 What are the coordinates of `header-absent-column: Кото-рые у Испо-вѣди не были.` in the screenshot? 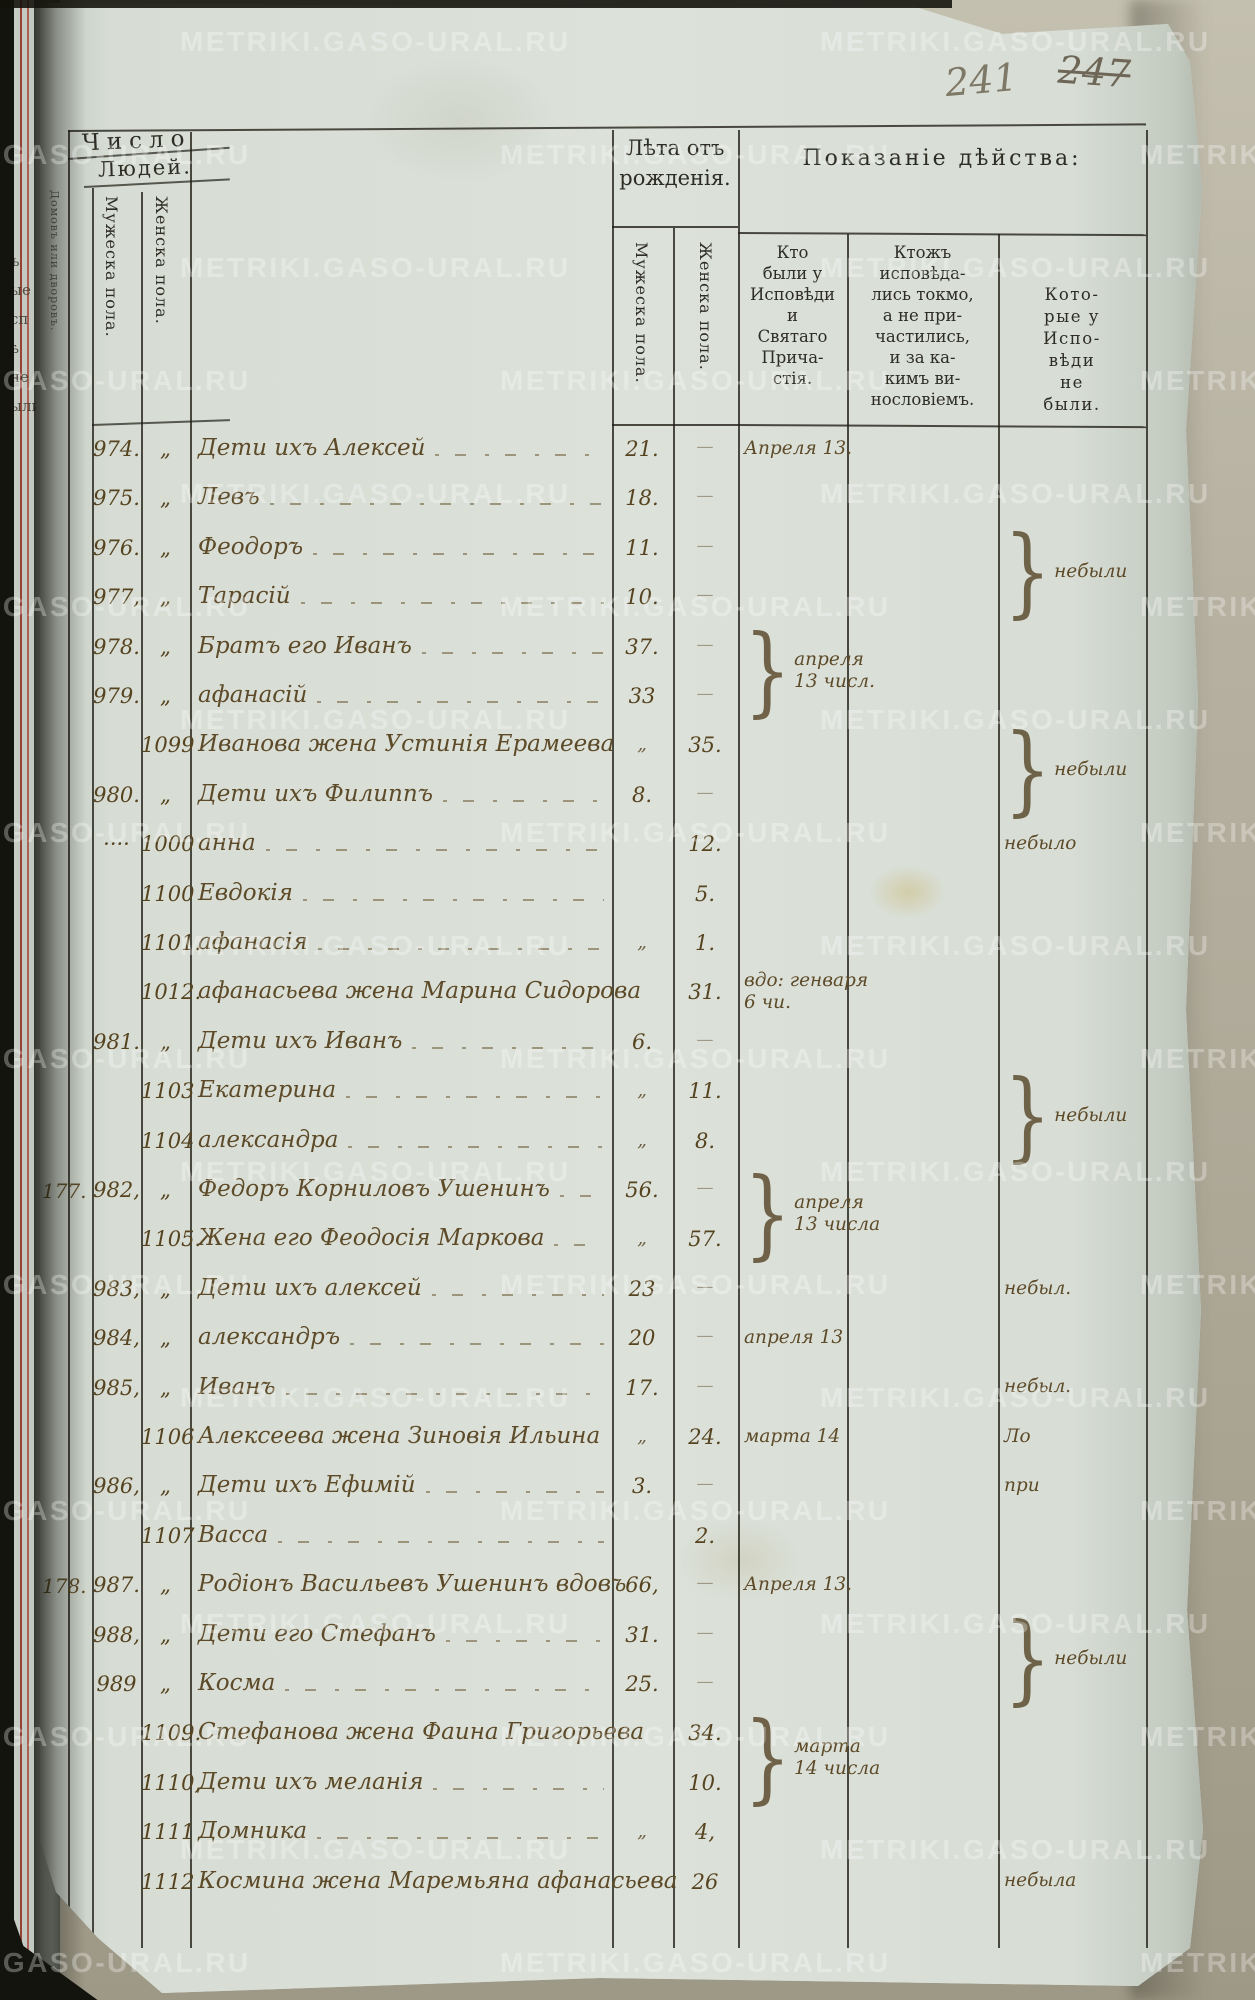 It's located at (1072, 350).